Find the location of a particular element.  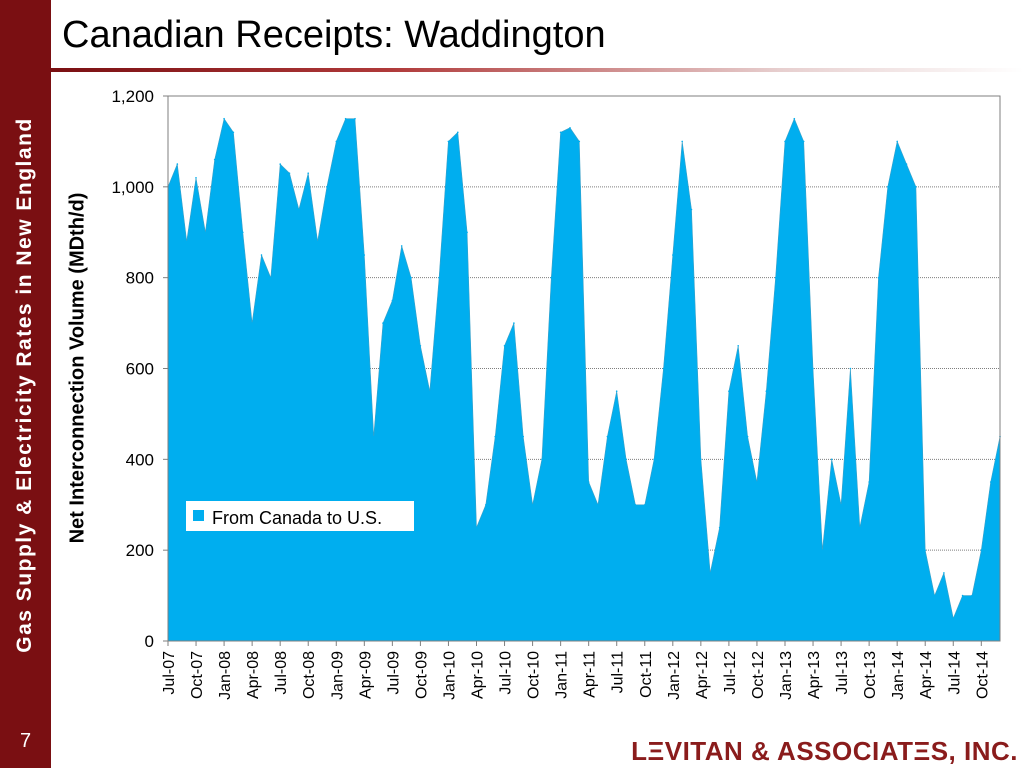

company-logo: LΞVITAN & ASSOCIATΞS, INC. is located at coordinates (824, 751).